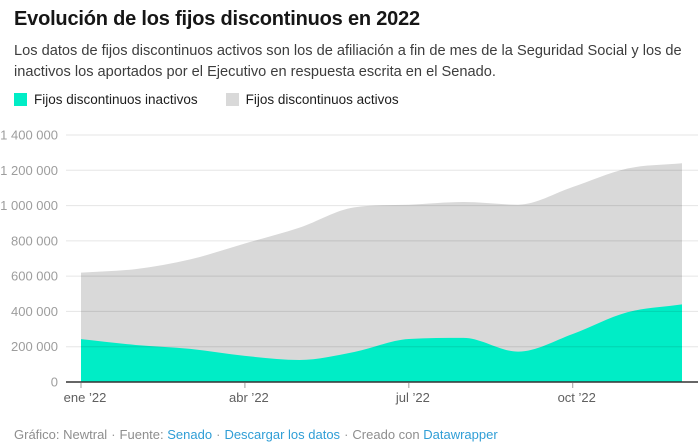 This screenshot has width=700, height=448. I want to click on legend-swatch-activos, so click(232, 99).